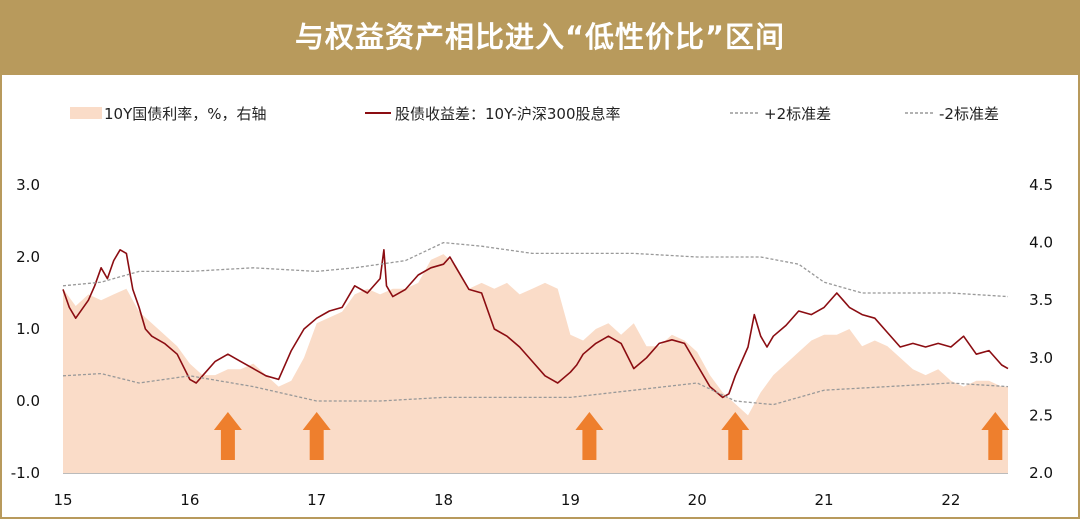 This screenshot has width=1080, height=519. Describe the element at coordinates (28, 329) in the screenshot. I see `y-left-tick-label: 1.0` at that location.